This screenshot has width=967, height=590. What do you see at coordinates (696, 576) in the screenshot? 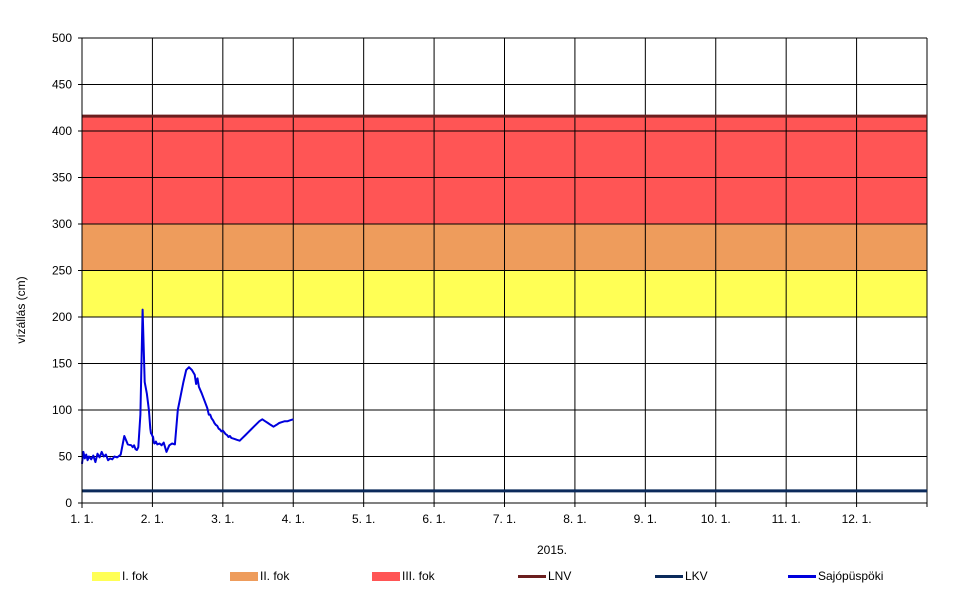
I see `legend-label: LKV` at bounding box center [696, 576].